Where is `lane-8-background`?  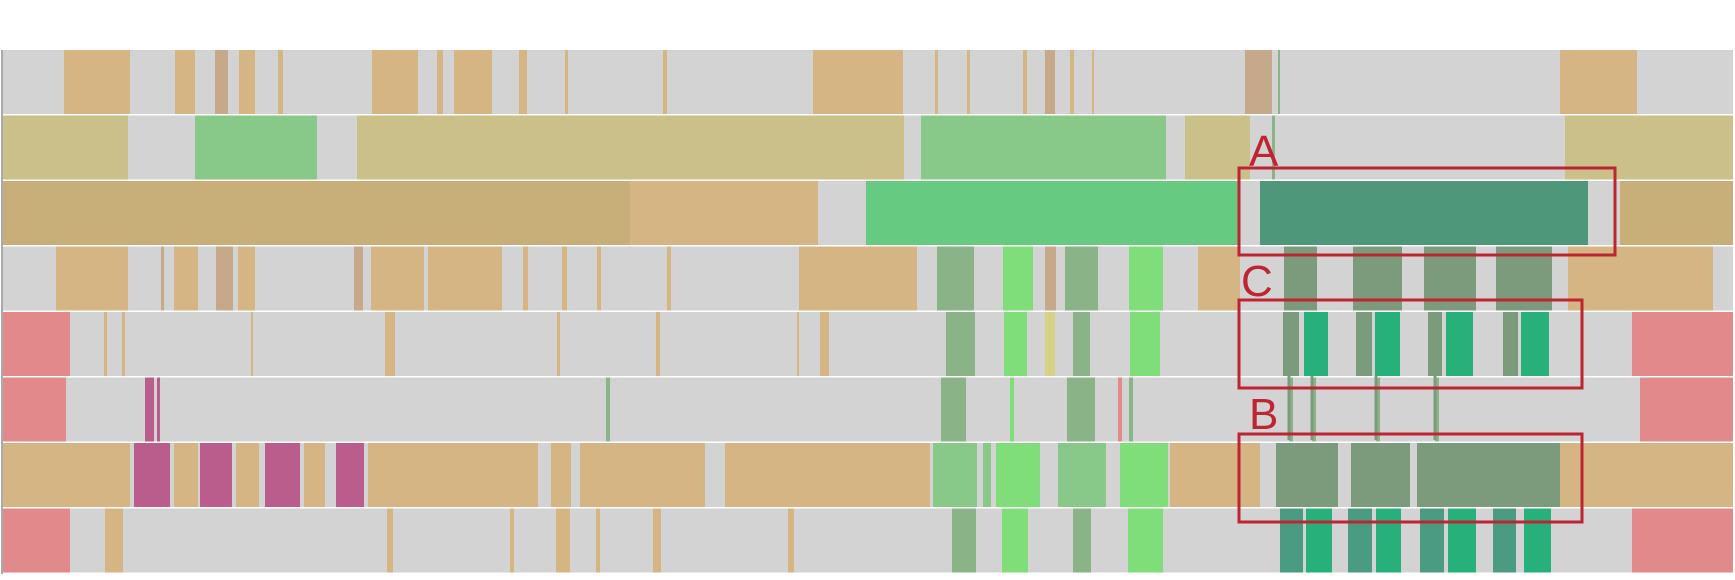 lane-8-background is located at coordinates (868, 540).